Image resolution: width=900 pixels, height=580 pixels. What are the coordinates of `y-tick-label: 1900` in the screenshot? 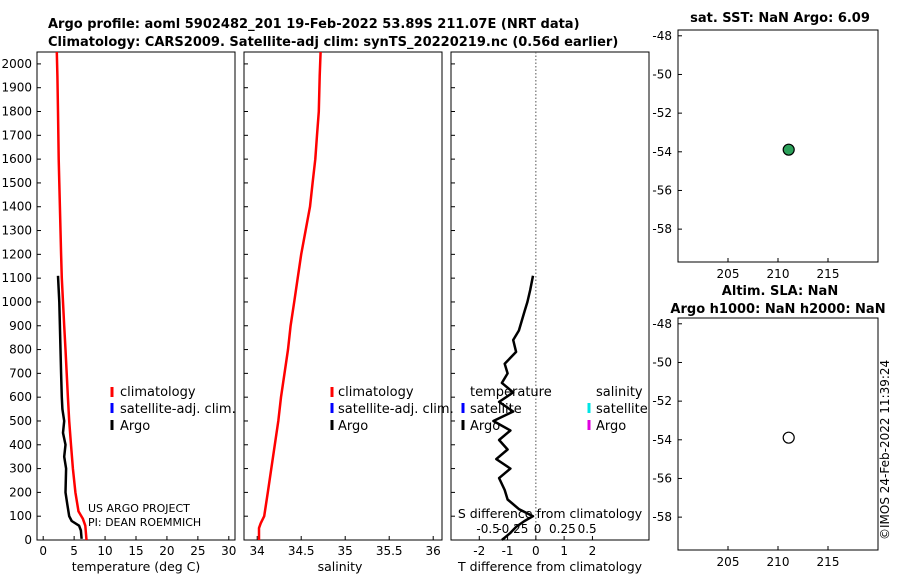 It's located at (16, 88).